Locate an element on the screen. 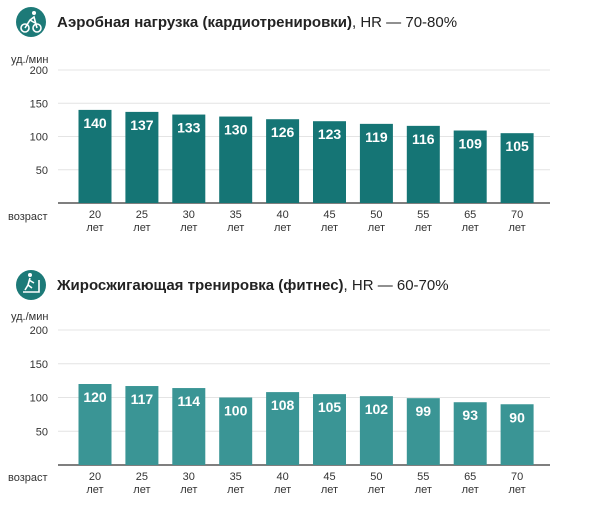  chart-title: Аэробная нагрузка (кардиотренировки) is located at coordinates (204, 22).